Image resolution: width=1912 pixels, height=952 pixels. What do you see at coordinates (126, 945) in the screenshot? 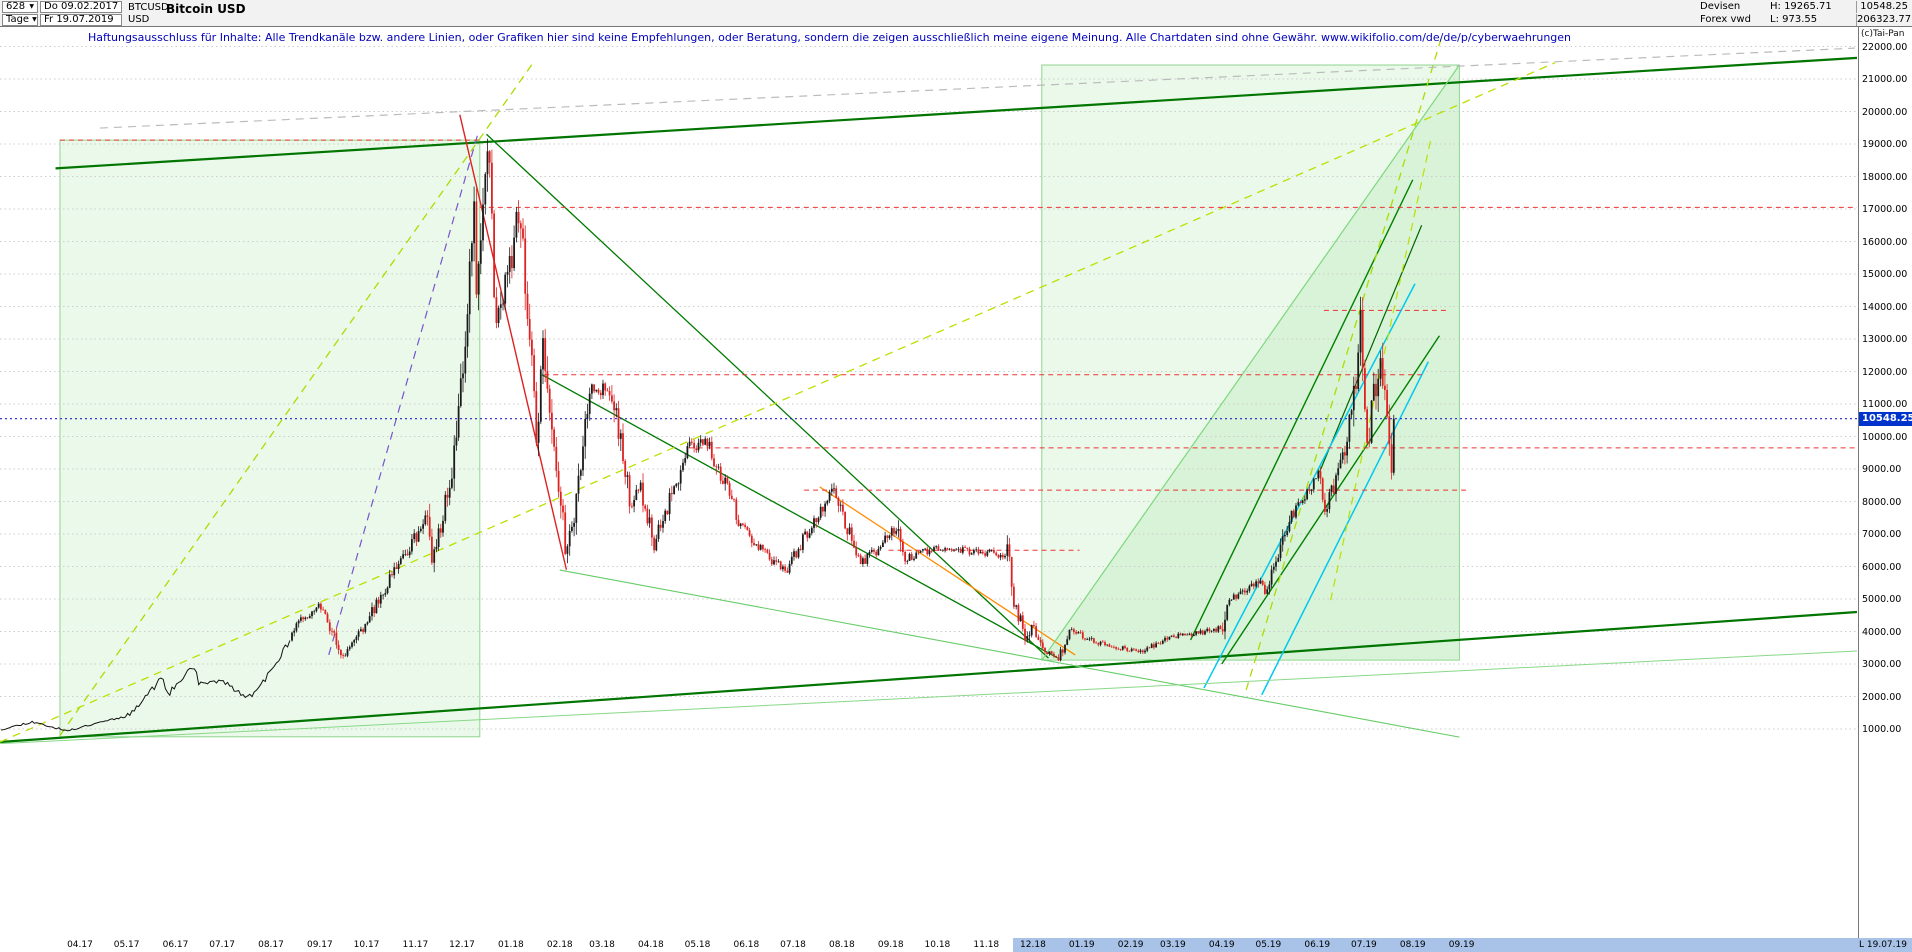
I see `x-axis-label: 05.17` at bounding box center [126, 945].